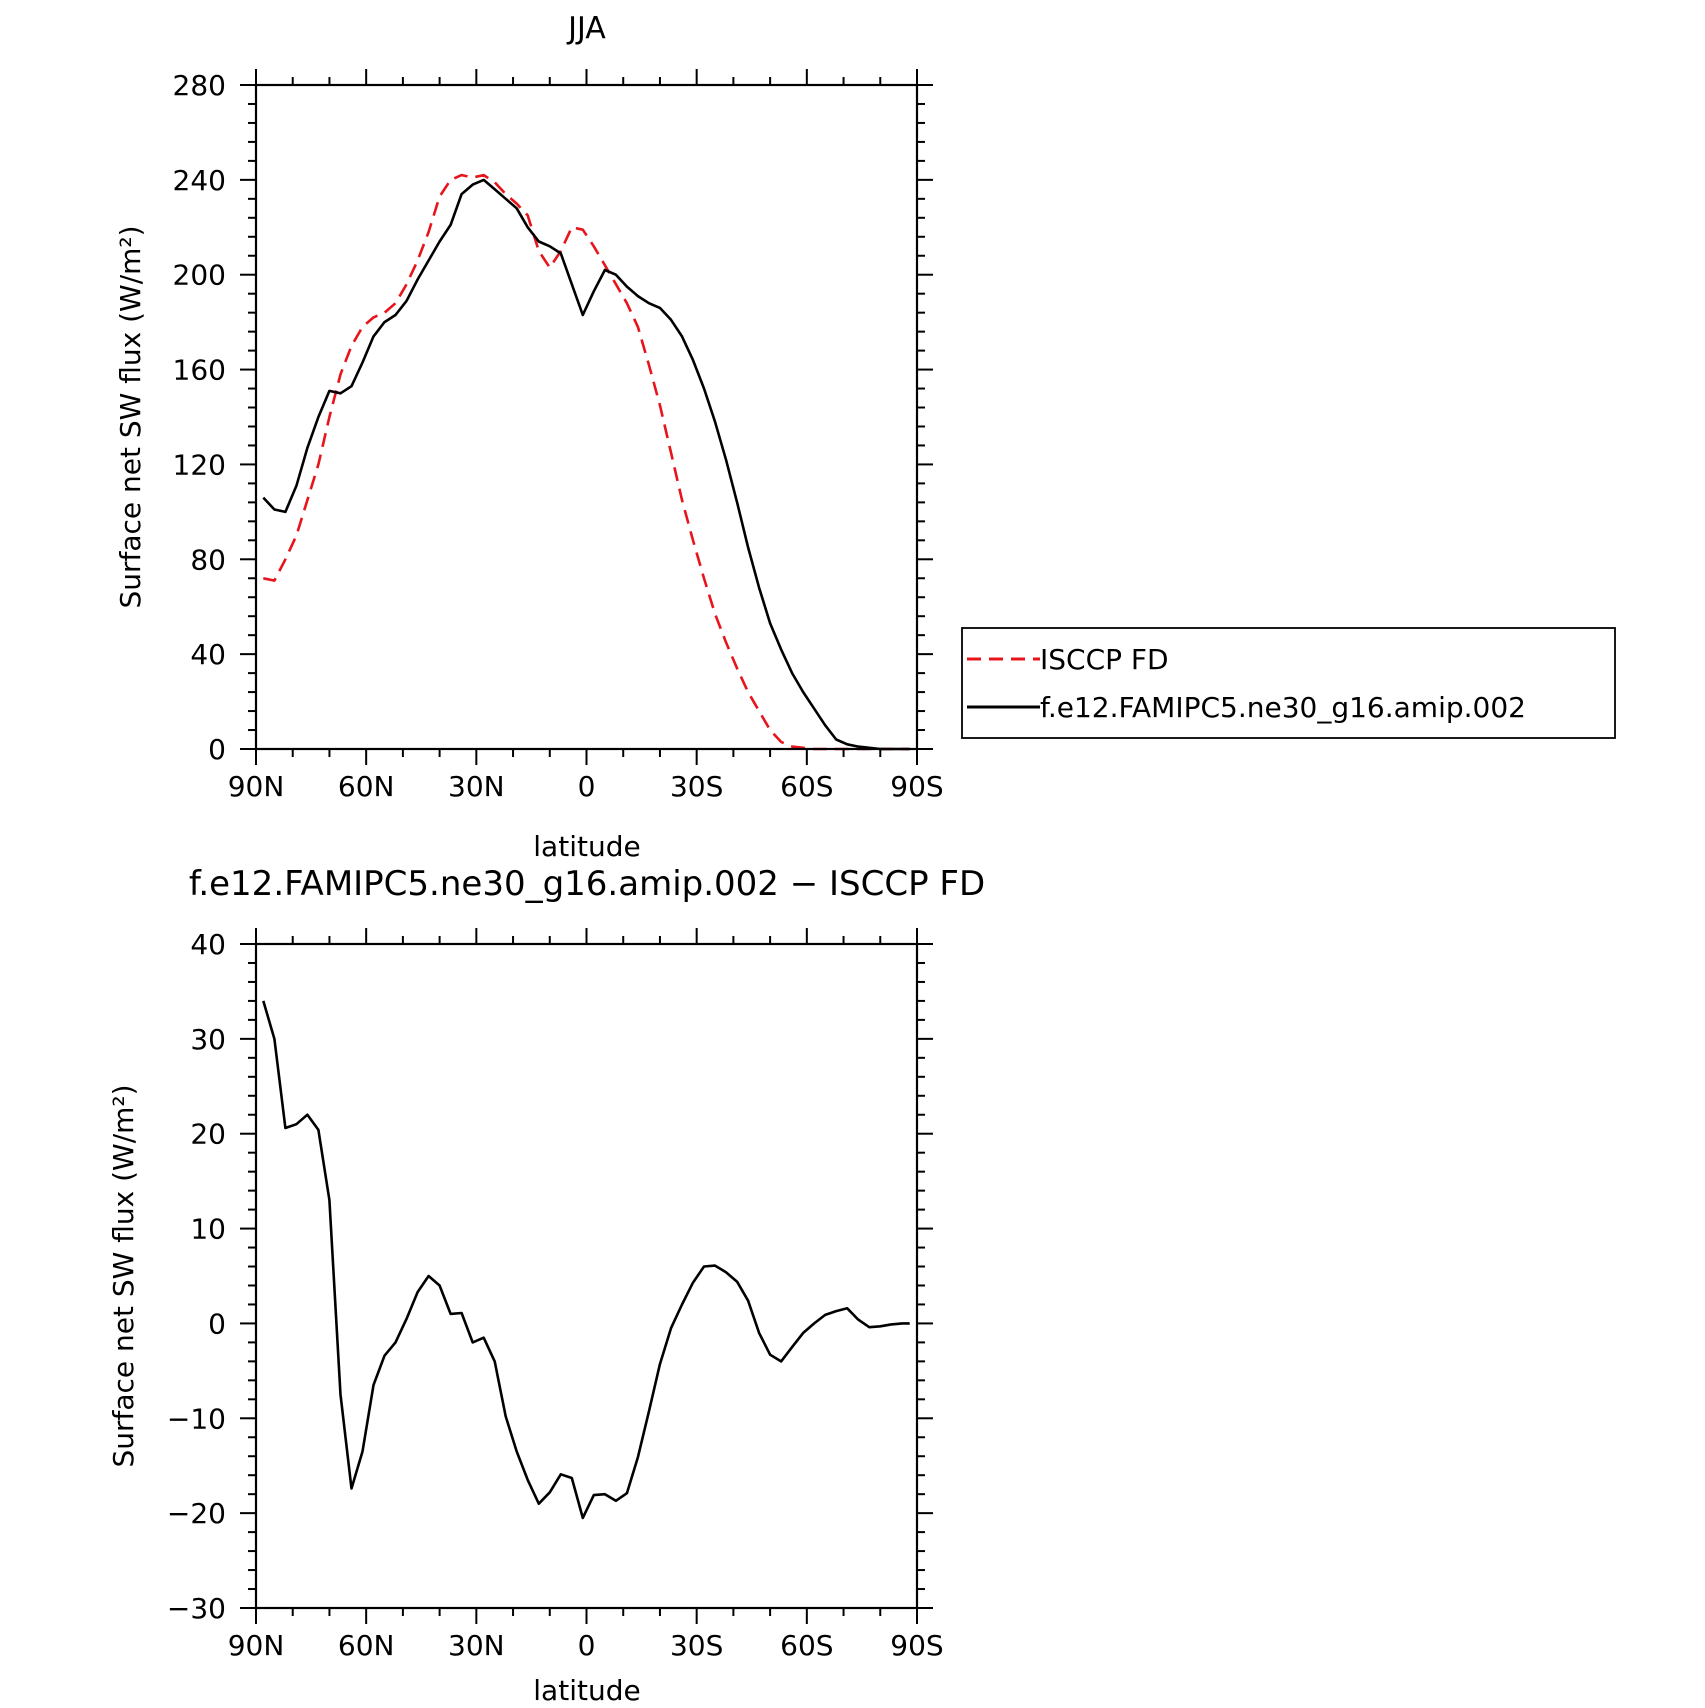  What do you see at coordinates (199, 370) in the screenshot?
I see `y-tick-label: 160` at bounding box center [199, 370].